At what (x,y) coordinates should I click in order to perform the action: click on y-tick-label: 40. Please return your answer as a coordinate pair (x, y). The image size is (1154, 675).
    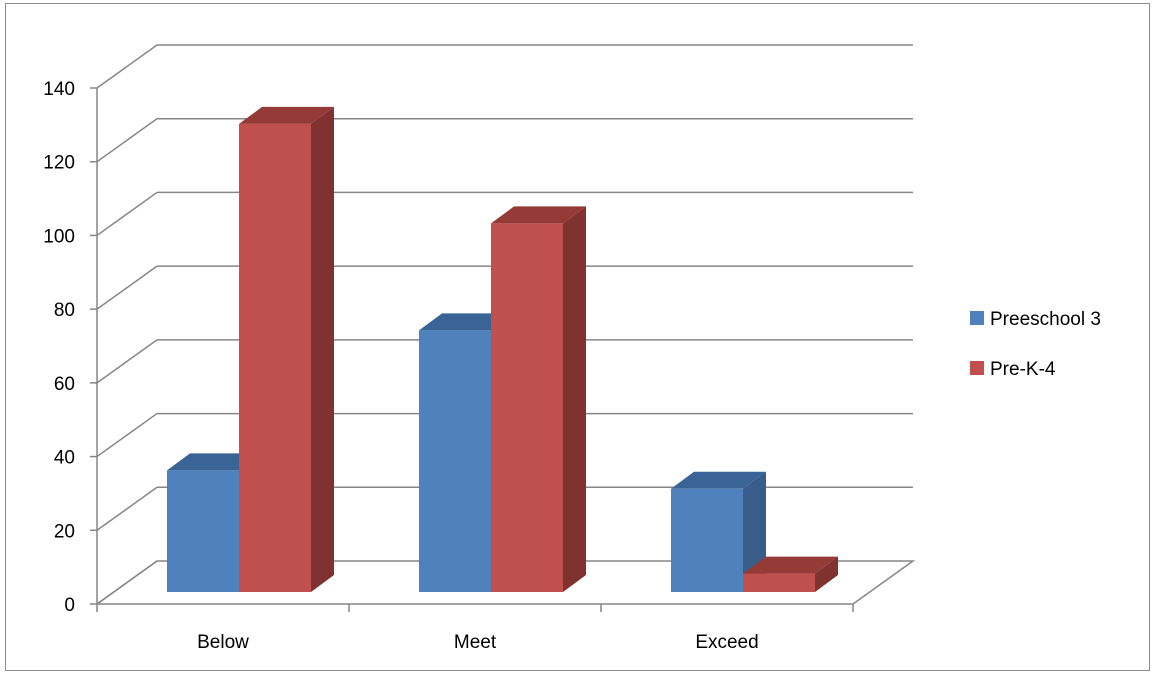
    Looking at the image, I should click on (64, 458).